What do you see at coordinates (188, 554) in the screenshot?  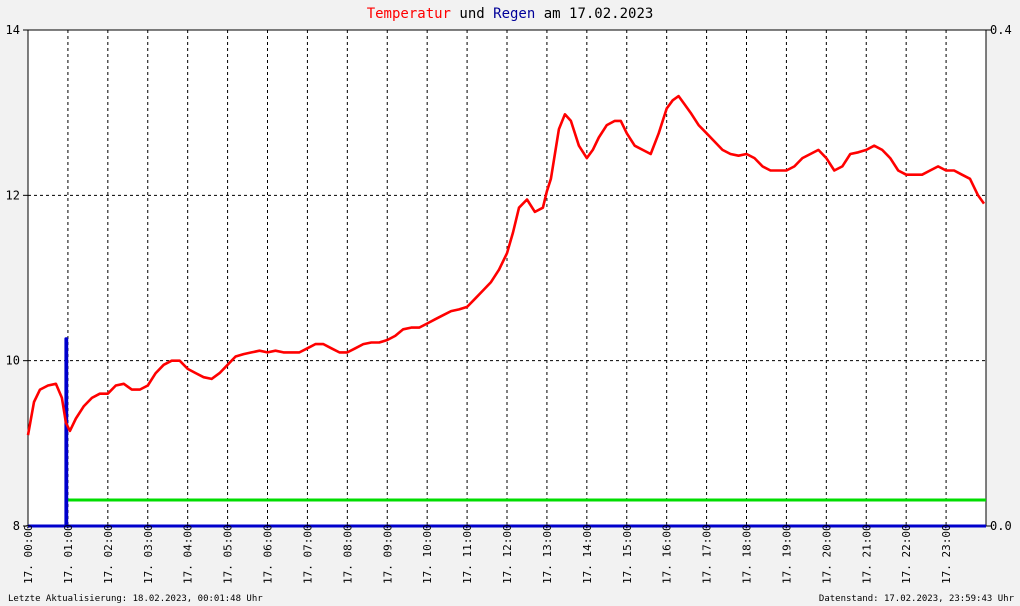 I see `x-tick-label: 17. 04:00` at bounding box center [188, 554].